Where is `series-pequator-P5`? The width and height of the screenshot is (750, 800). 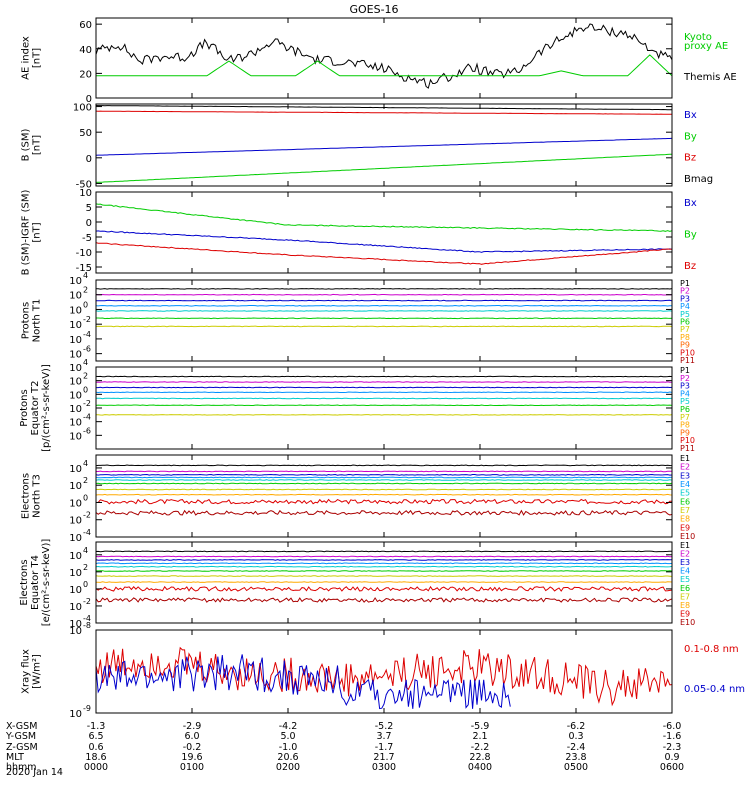
series-pequator-P5 is located at coordinates (384, 398).